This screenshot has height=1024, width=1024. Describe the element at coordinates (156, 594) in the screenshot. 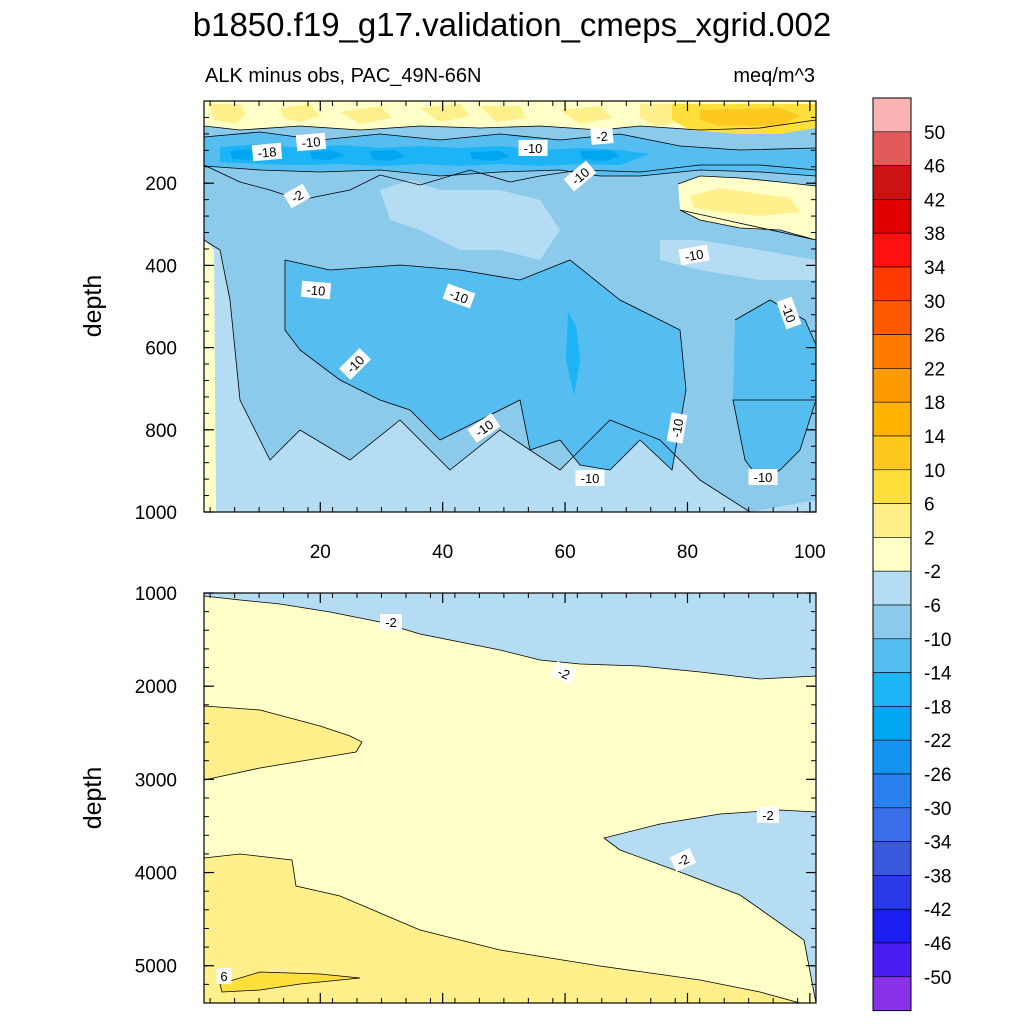

I see `y-tick-label: 1000` at that location.